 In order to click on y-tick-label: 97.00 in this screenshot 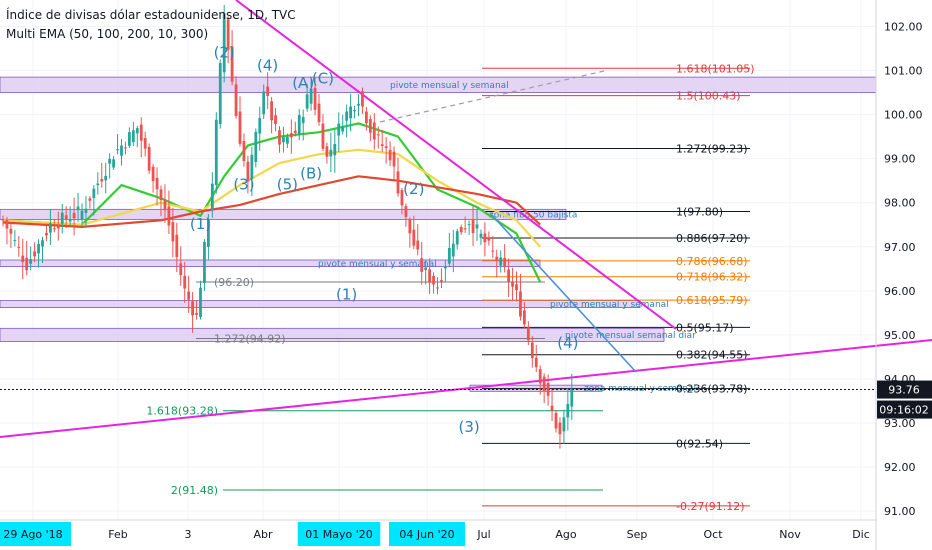, I will do `click(900, 247)`.